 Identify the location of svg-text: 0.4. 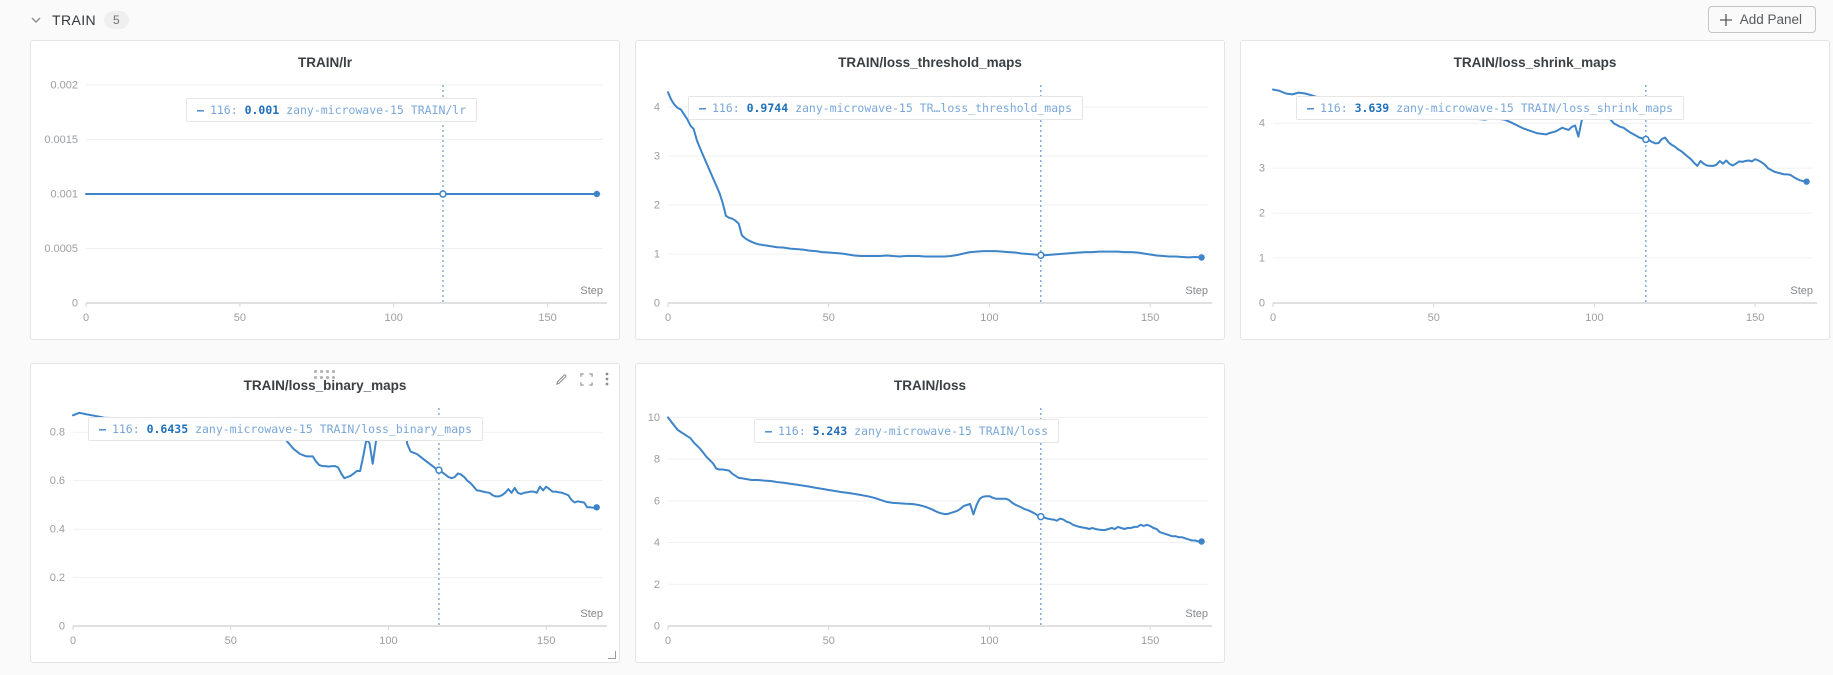
(57, 530).